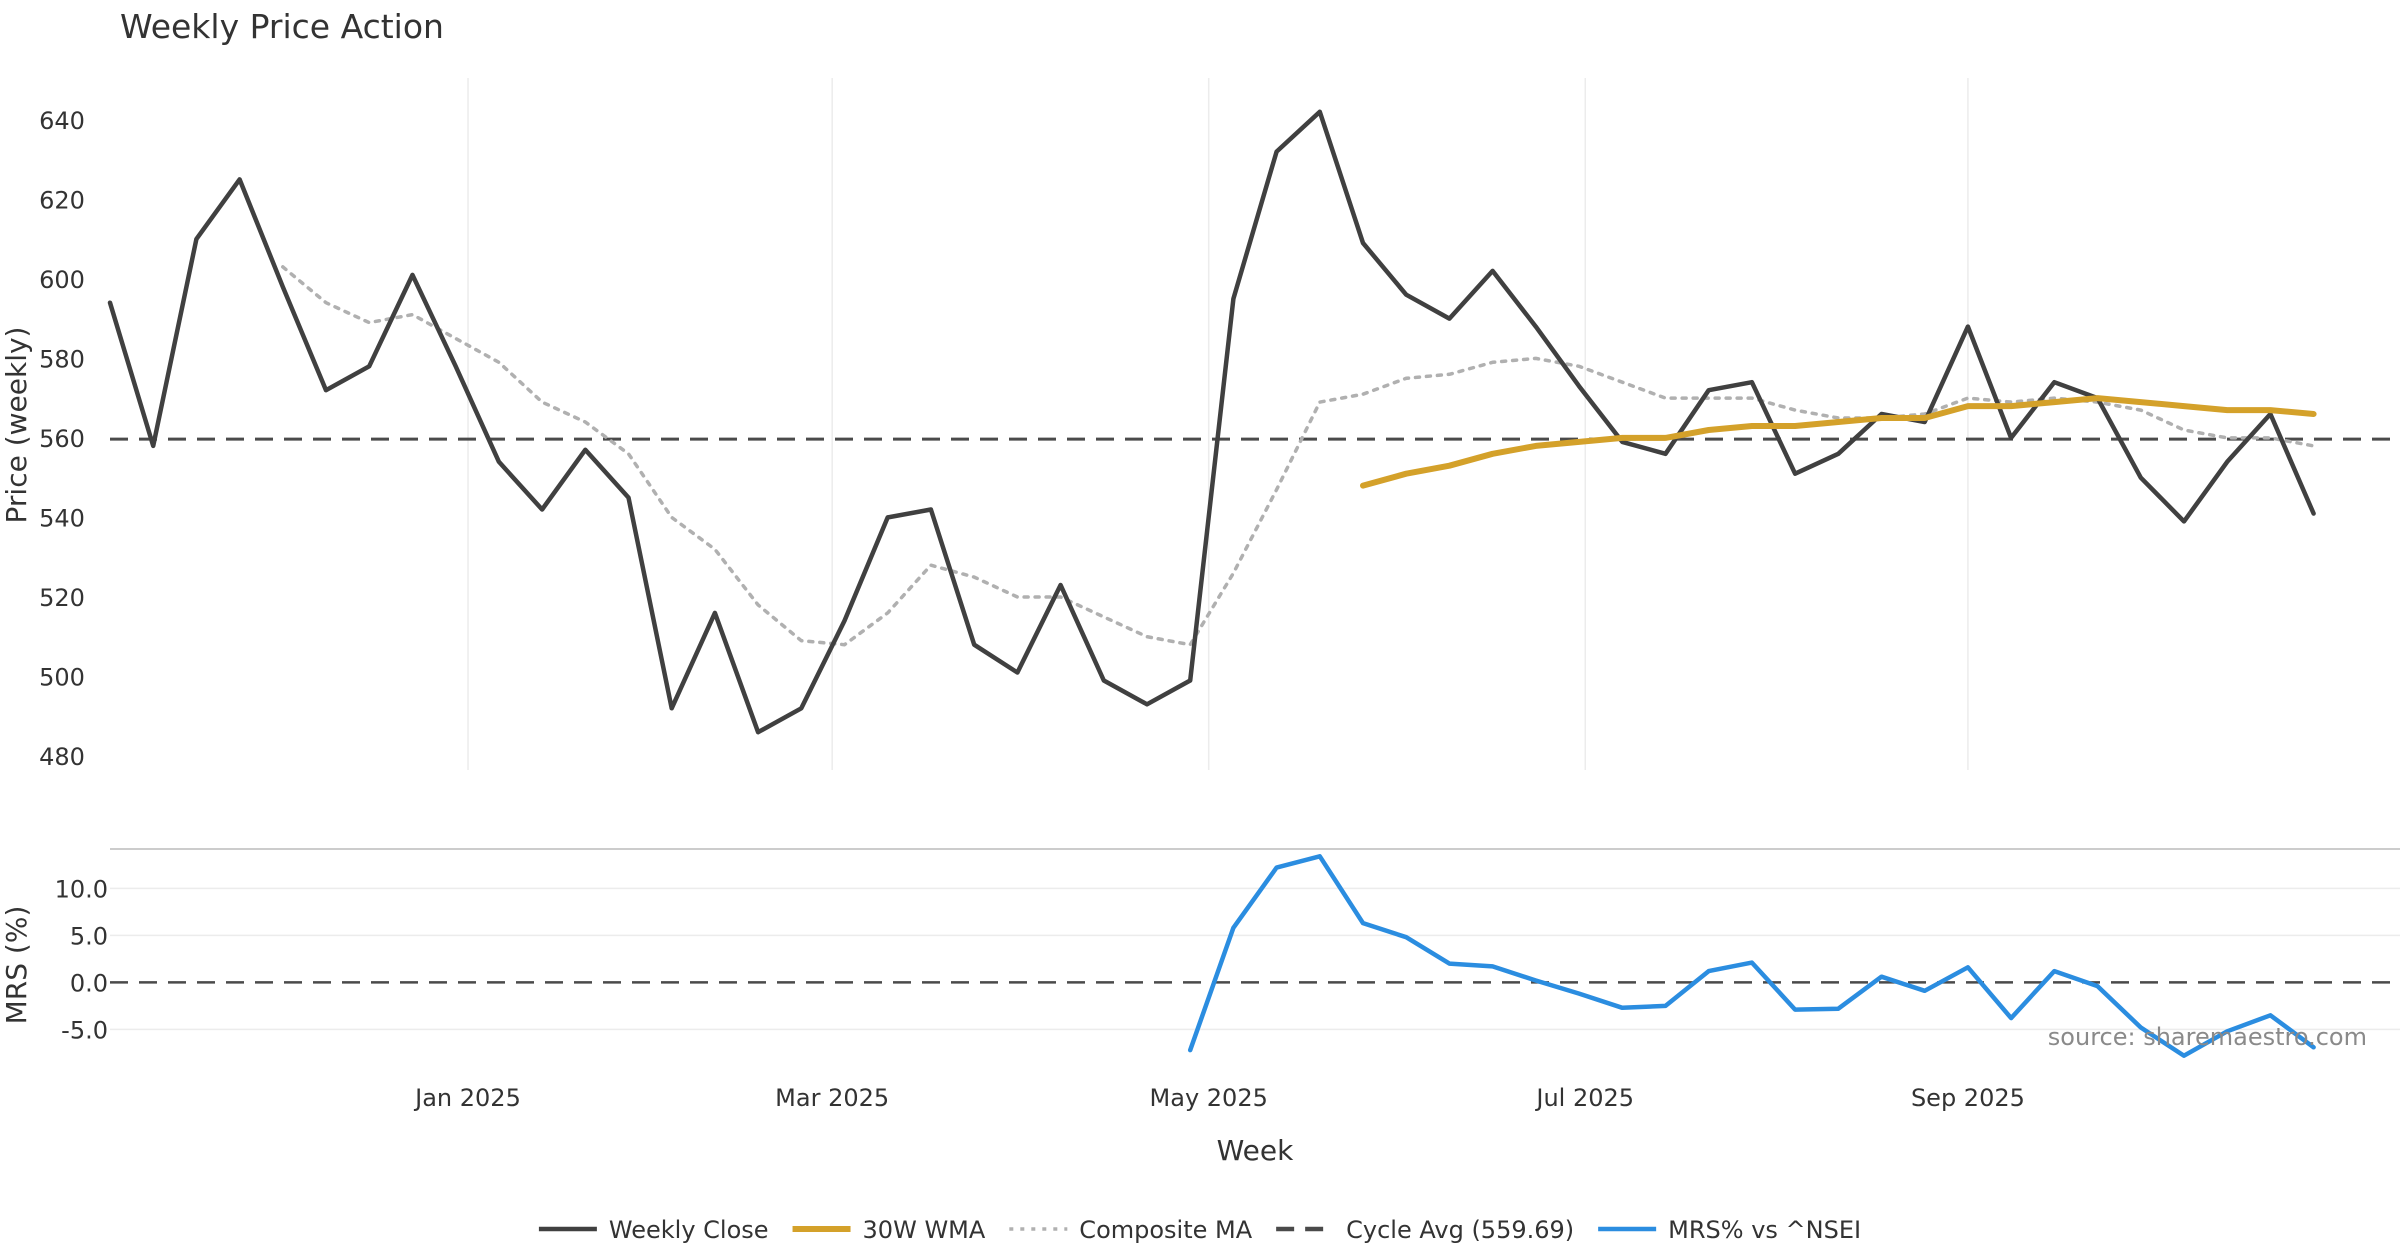 The width and height of the screenshot is (2400, 1260). What do you see at coordinates (62, 678) in the screenshot?
I see `price-y-tick-1: 500` at bounding box center [62, 678].